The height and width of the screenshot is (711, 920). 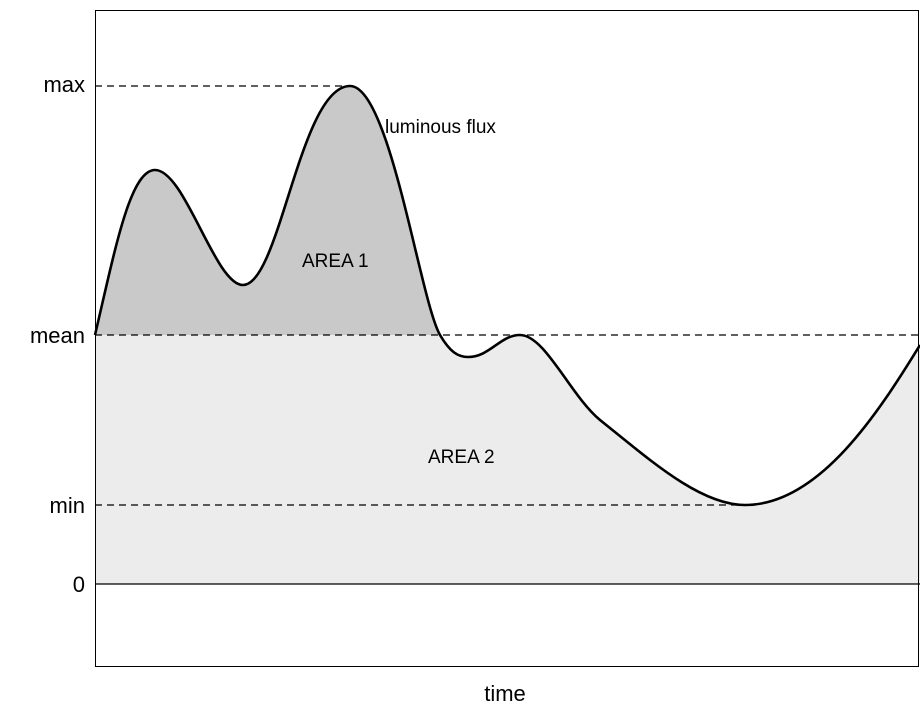 I want to click on label-zero: 0, so click(x=79, y=584).